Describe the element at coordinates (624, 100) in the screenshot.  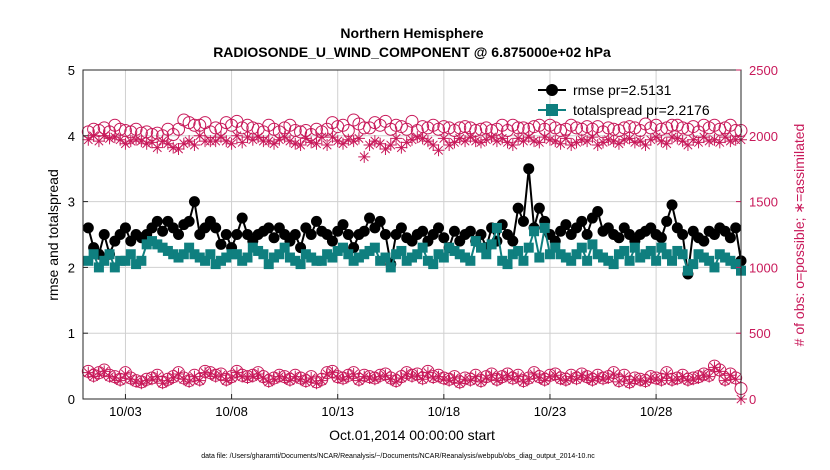
I see `legend: rmse pr=2.5131 totalspread pr=2.2176` at that location.